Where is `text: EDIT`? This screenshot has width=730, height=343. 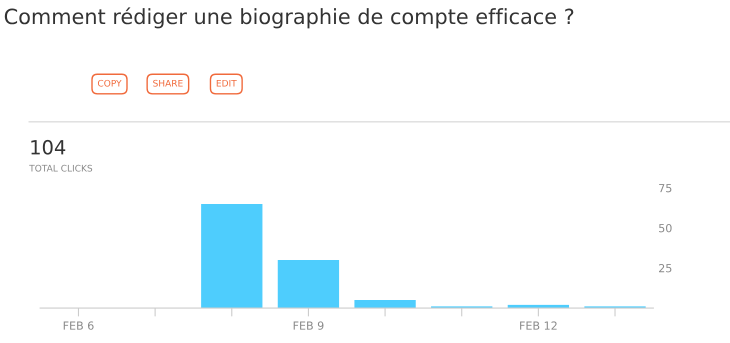 text: EDIT is located at coordinates (226, 83).